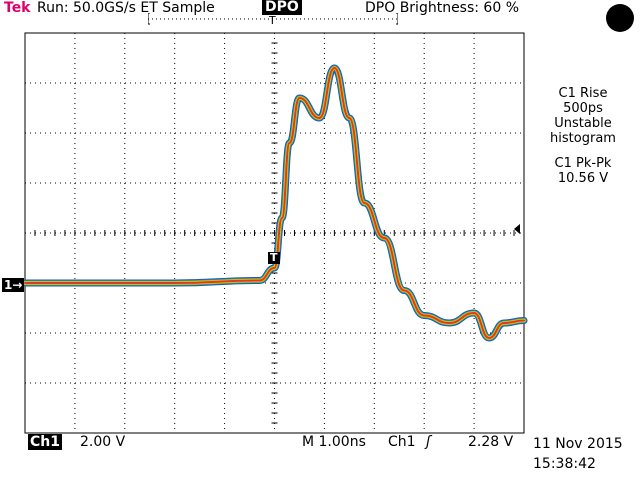 The width and height of the screenshot is (640, 480). I want to click on trigger-position-label: T, so click(272, 19).